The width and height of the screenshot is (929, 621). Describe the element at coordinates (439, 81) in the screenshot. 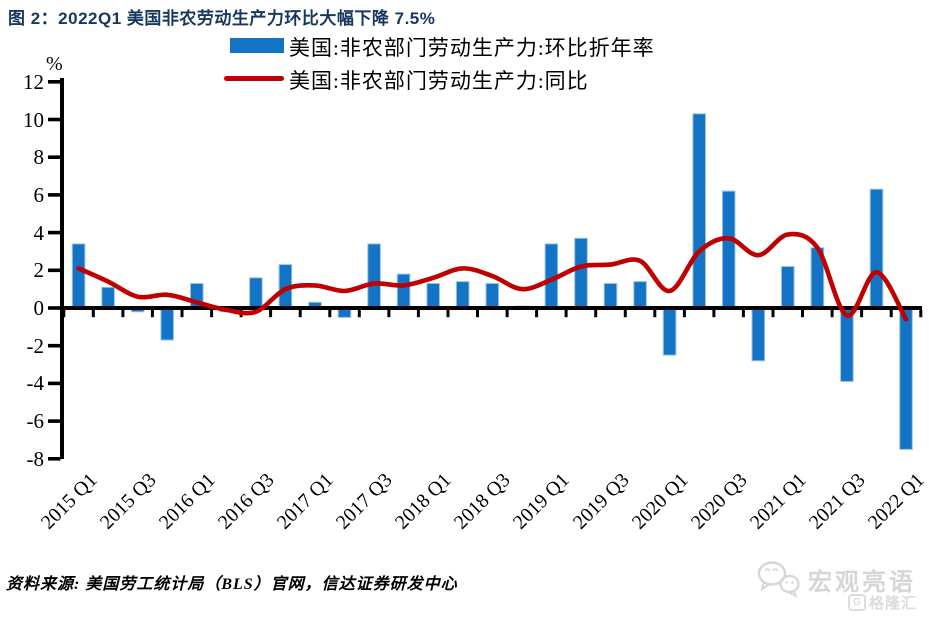

I see `legend-line-label: 美国:非农部门劳动生产力:同比` at that location.